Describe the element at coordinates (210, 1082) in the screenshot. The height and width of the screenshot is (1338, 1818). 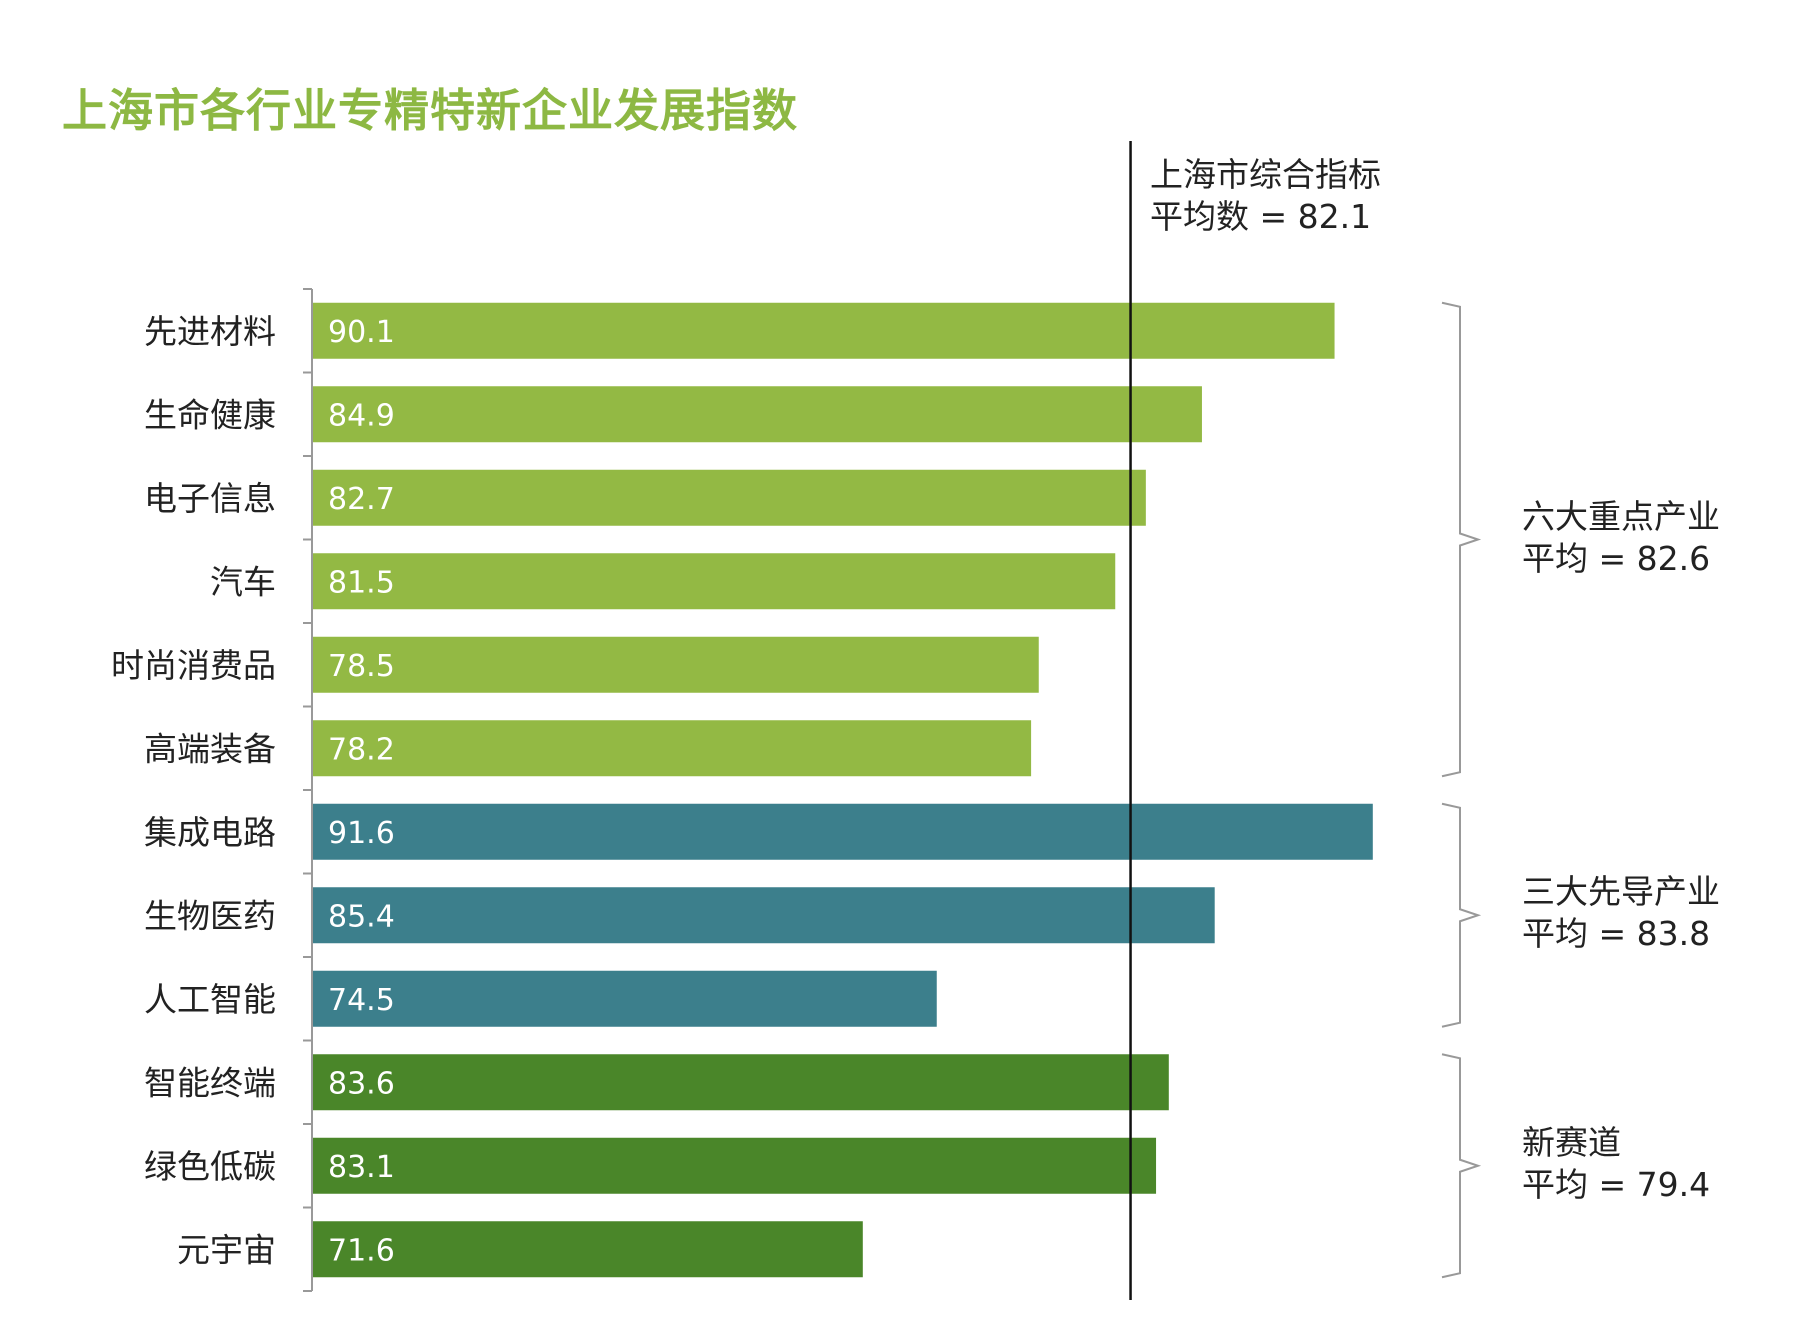
I see `category-label: 智能终端` at that location.